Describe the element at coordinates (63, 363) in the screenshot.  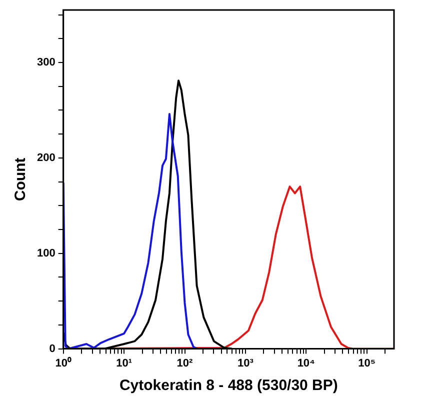
I see `x-tick-label: 10⁰` at that location.